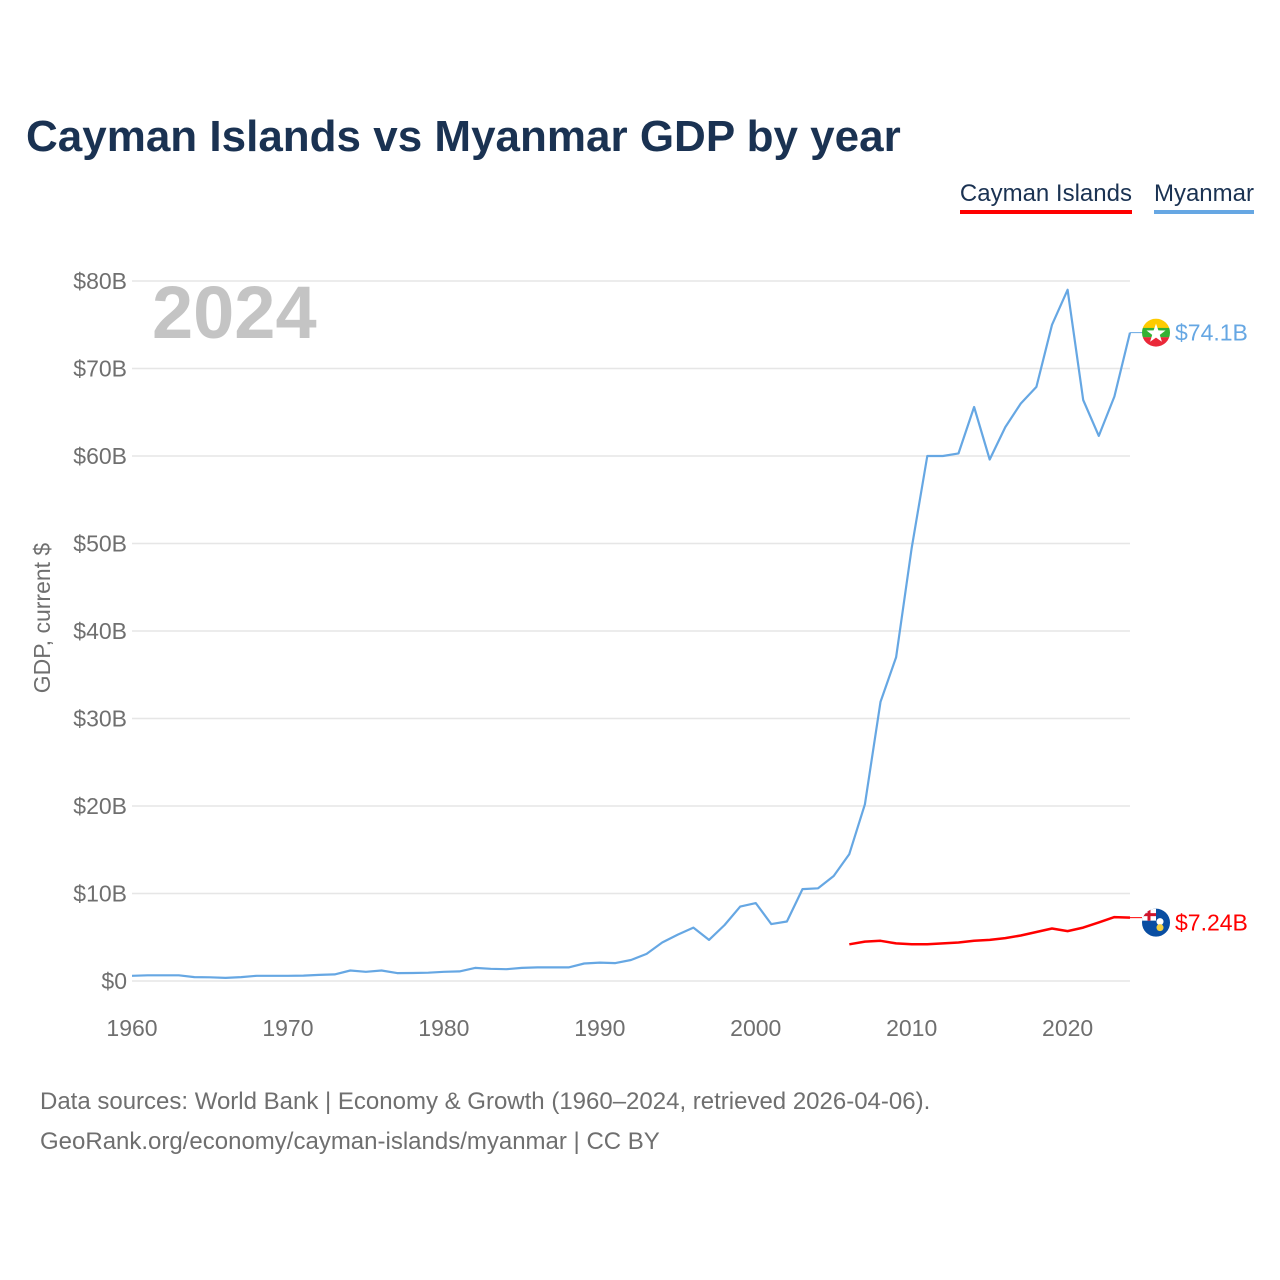 Image resolution: width=1280 pixels, height=1280 pixels. Describe the element at coordinates (443, 1028) in the screenshot. I see `x-tick-label: 1980` at that location.